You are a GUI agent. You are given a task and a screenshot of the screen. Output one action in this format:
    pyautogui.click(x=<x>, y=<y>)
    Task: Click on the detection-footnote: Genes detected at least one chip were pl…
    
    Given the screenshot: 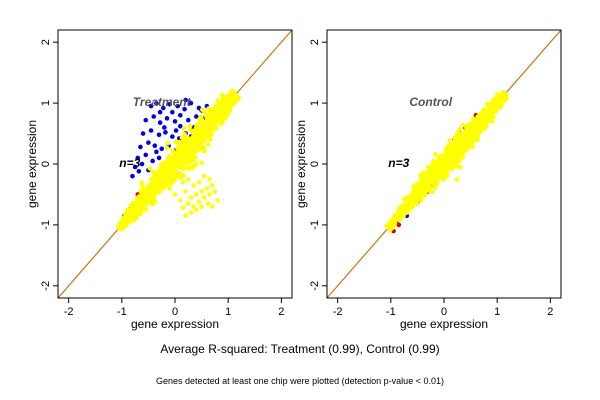 What is the action you would take?
    pyautogui.click(x=300, y=381)
    